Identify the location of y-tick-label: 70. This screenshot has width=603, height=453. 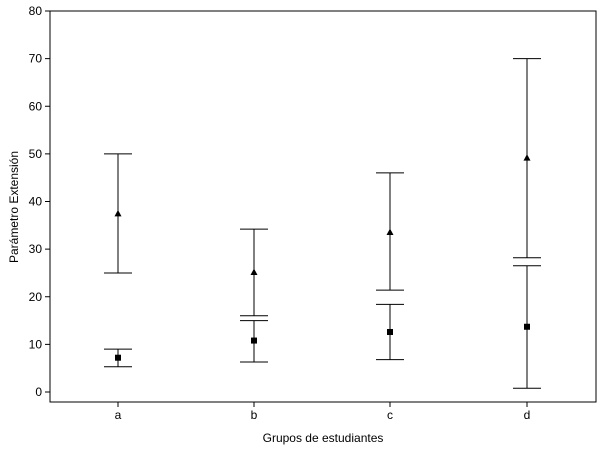
(36, 59).